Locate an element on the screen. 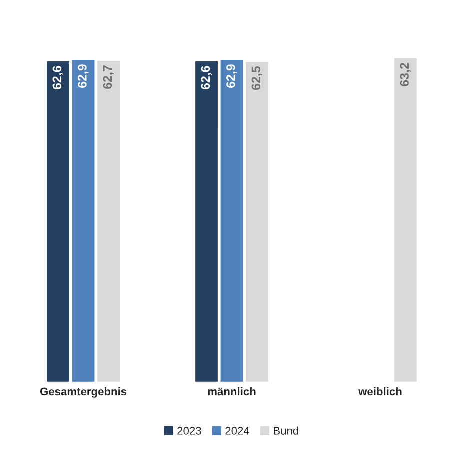  x-tick-label: weiblich is located at coordinates (380, 391).